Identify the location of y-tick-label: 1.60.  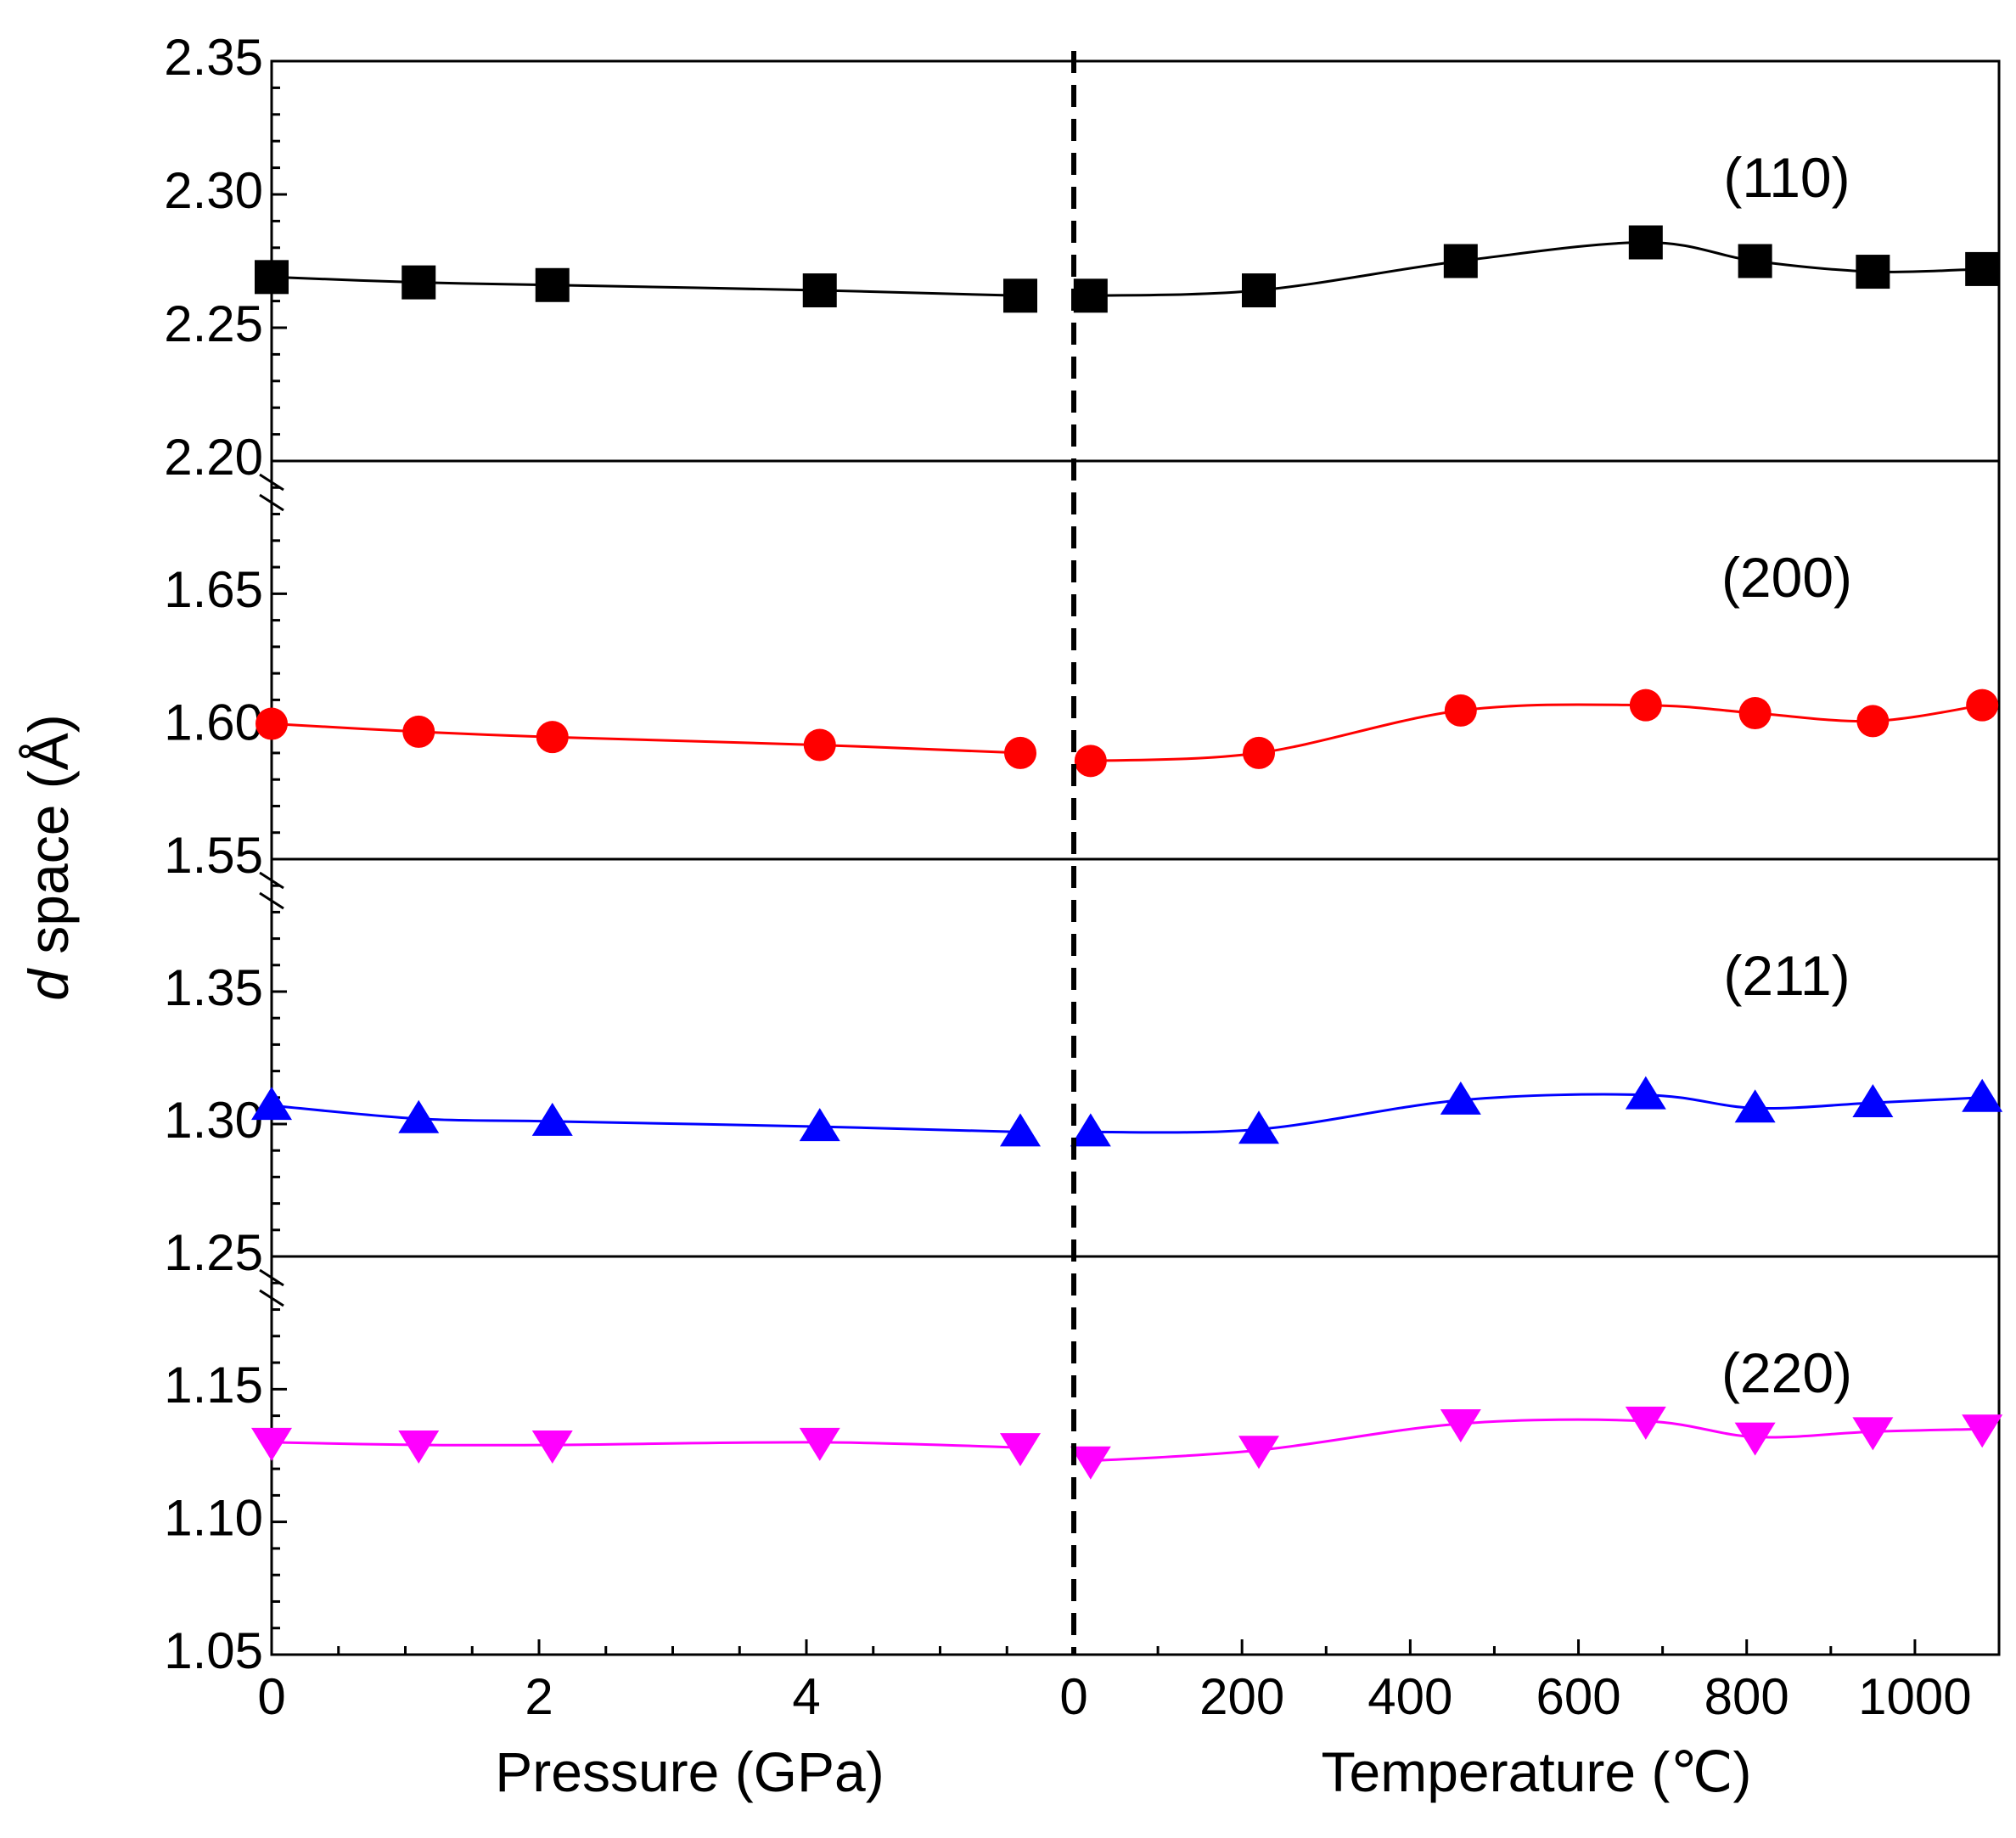
(213, 723).